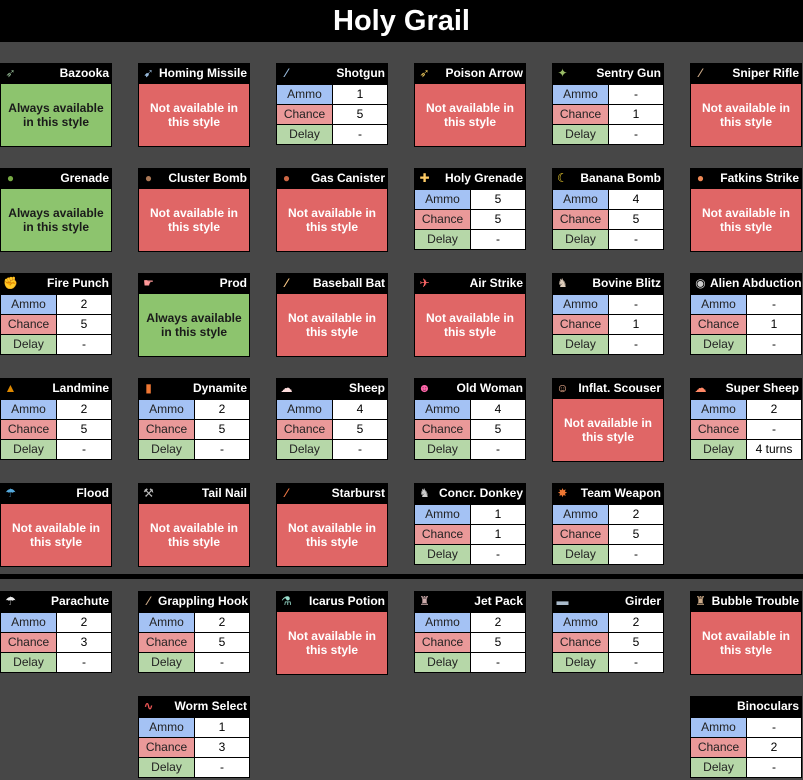 The image size is (803, 780). I want to click on weapon-card-grappling-hook: ⁄ Grappling Hook Ammo 2 Chance 5 Delay -, so click(194, 632).